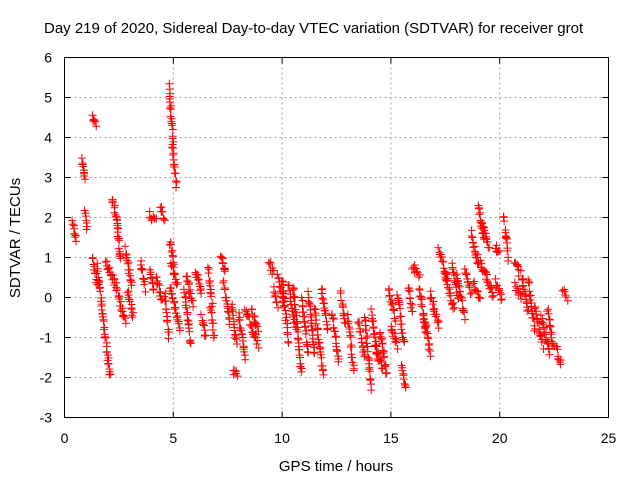 The height and width of the screenshot is (480, 640). Describe the element at coordinates (173, 438) in the screenshot. I see `x-tick-label: 5` at that location.